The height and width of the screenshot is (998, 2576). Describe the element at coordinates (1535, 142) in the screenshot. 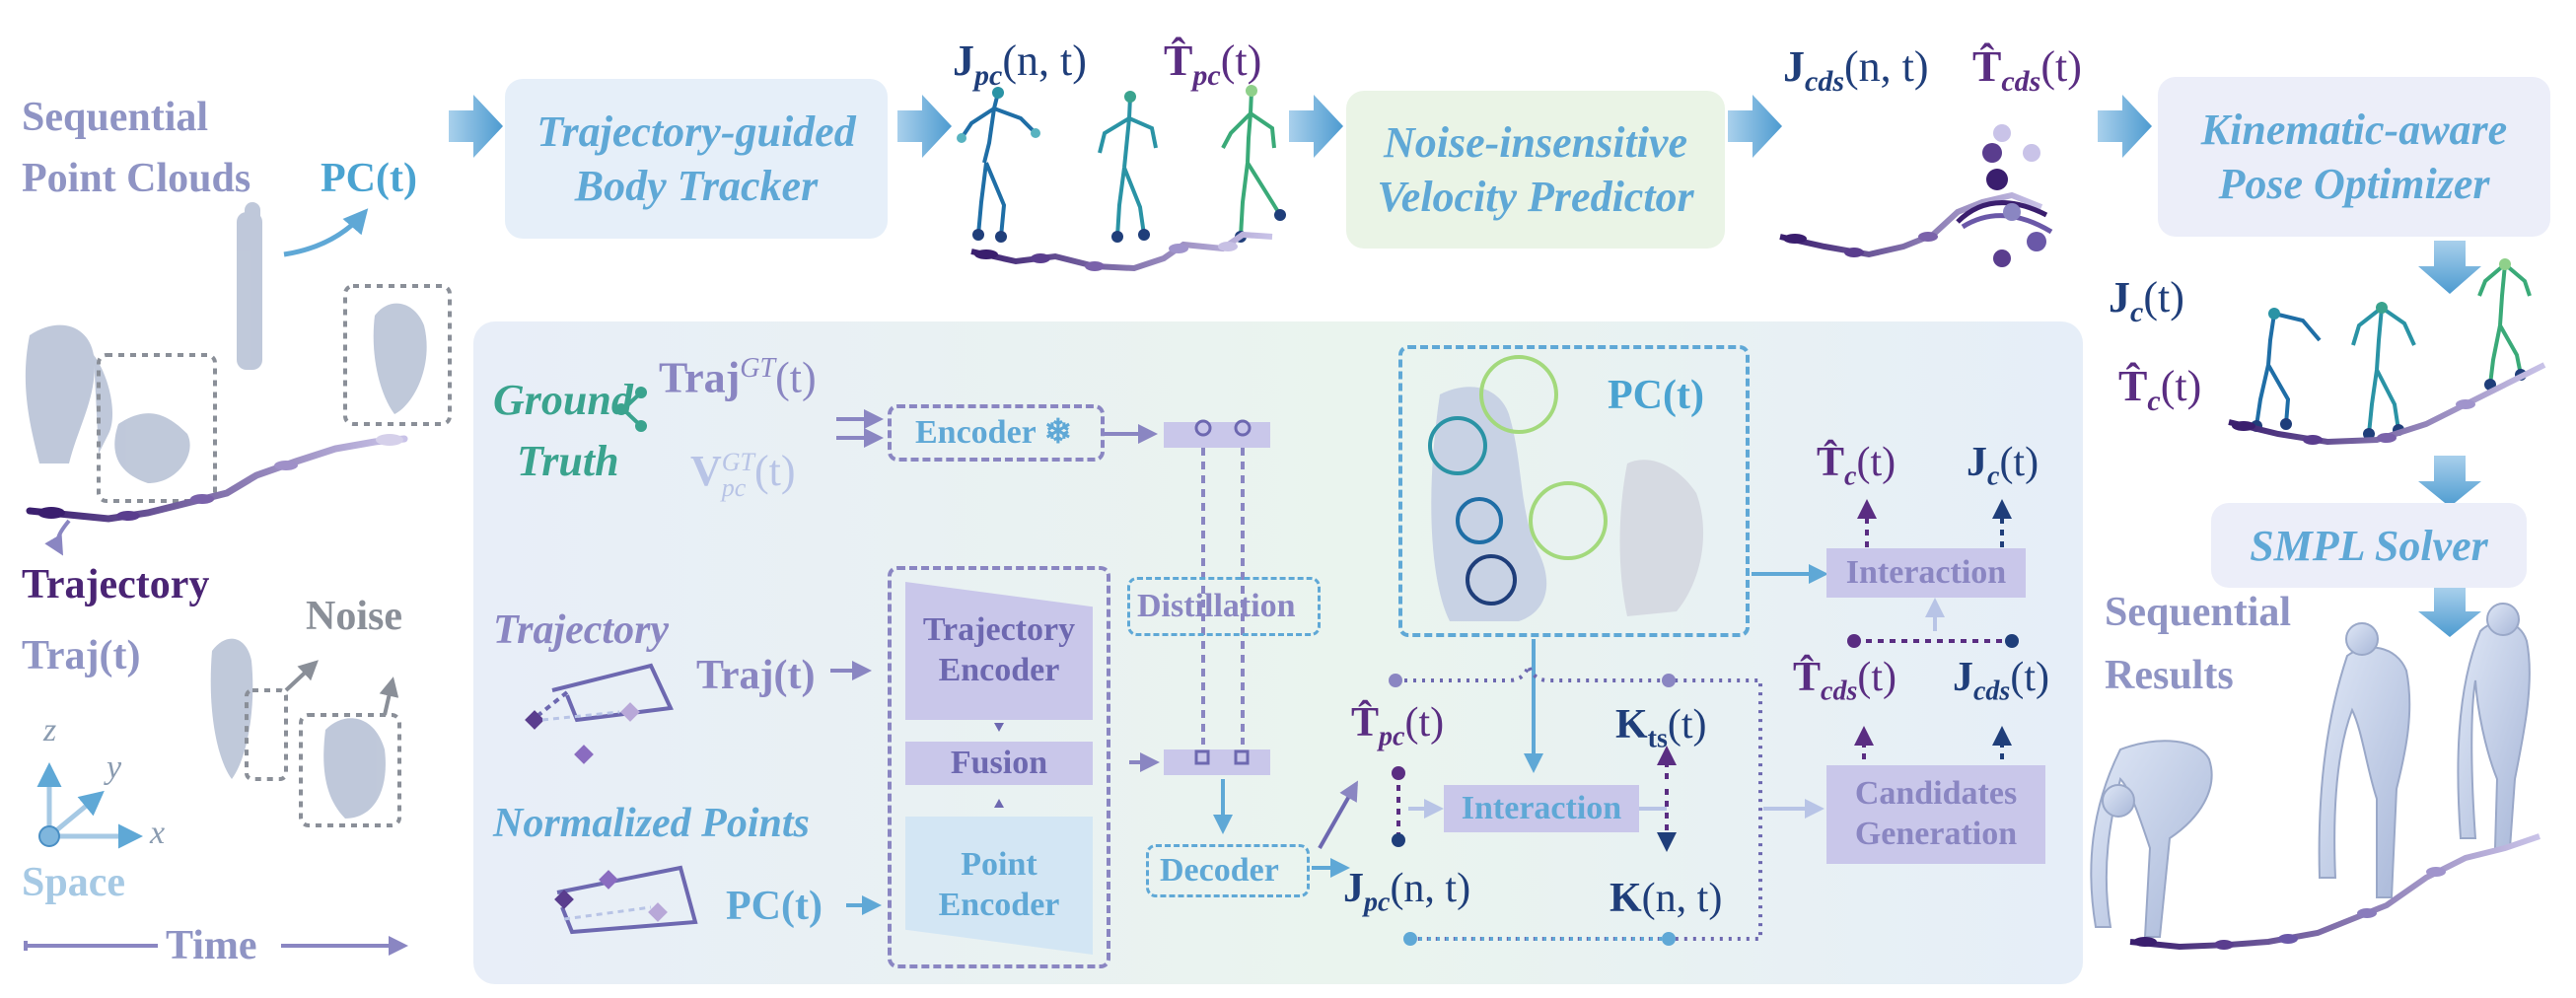

I see `stage2-line1: Noise-insensitive` at that location.